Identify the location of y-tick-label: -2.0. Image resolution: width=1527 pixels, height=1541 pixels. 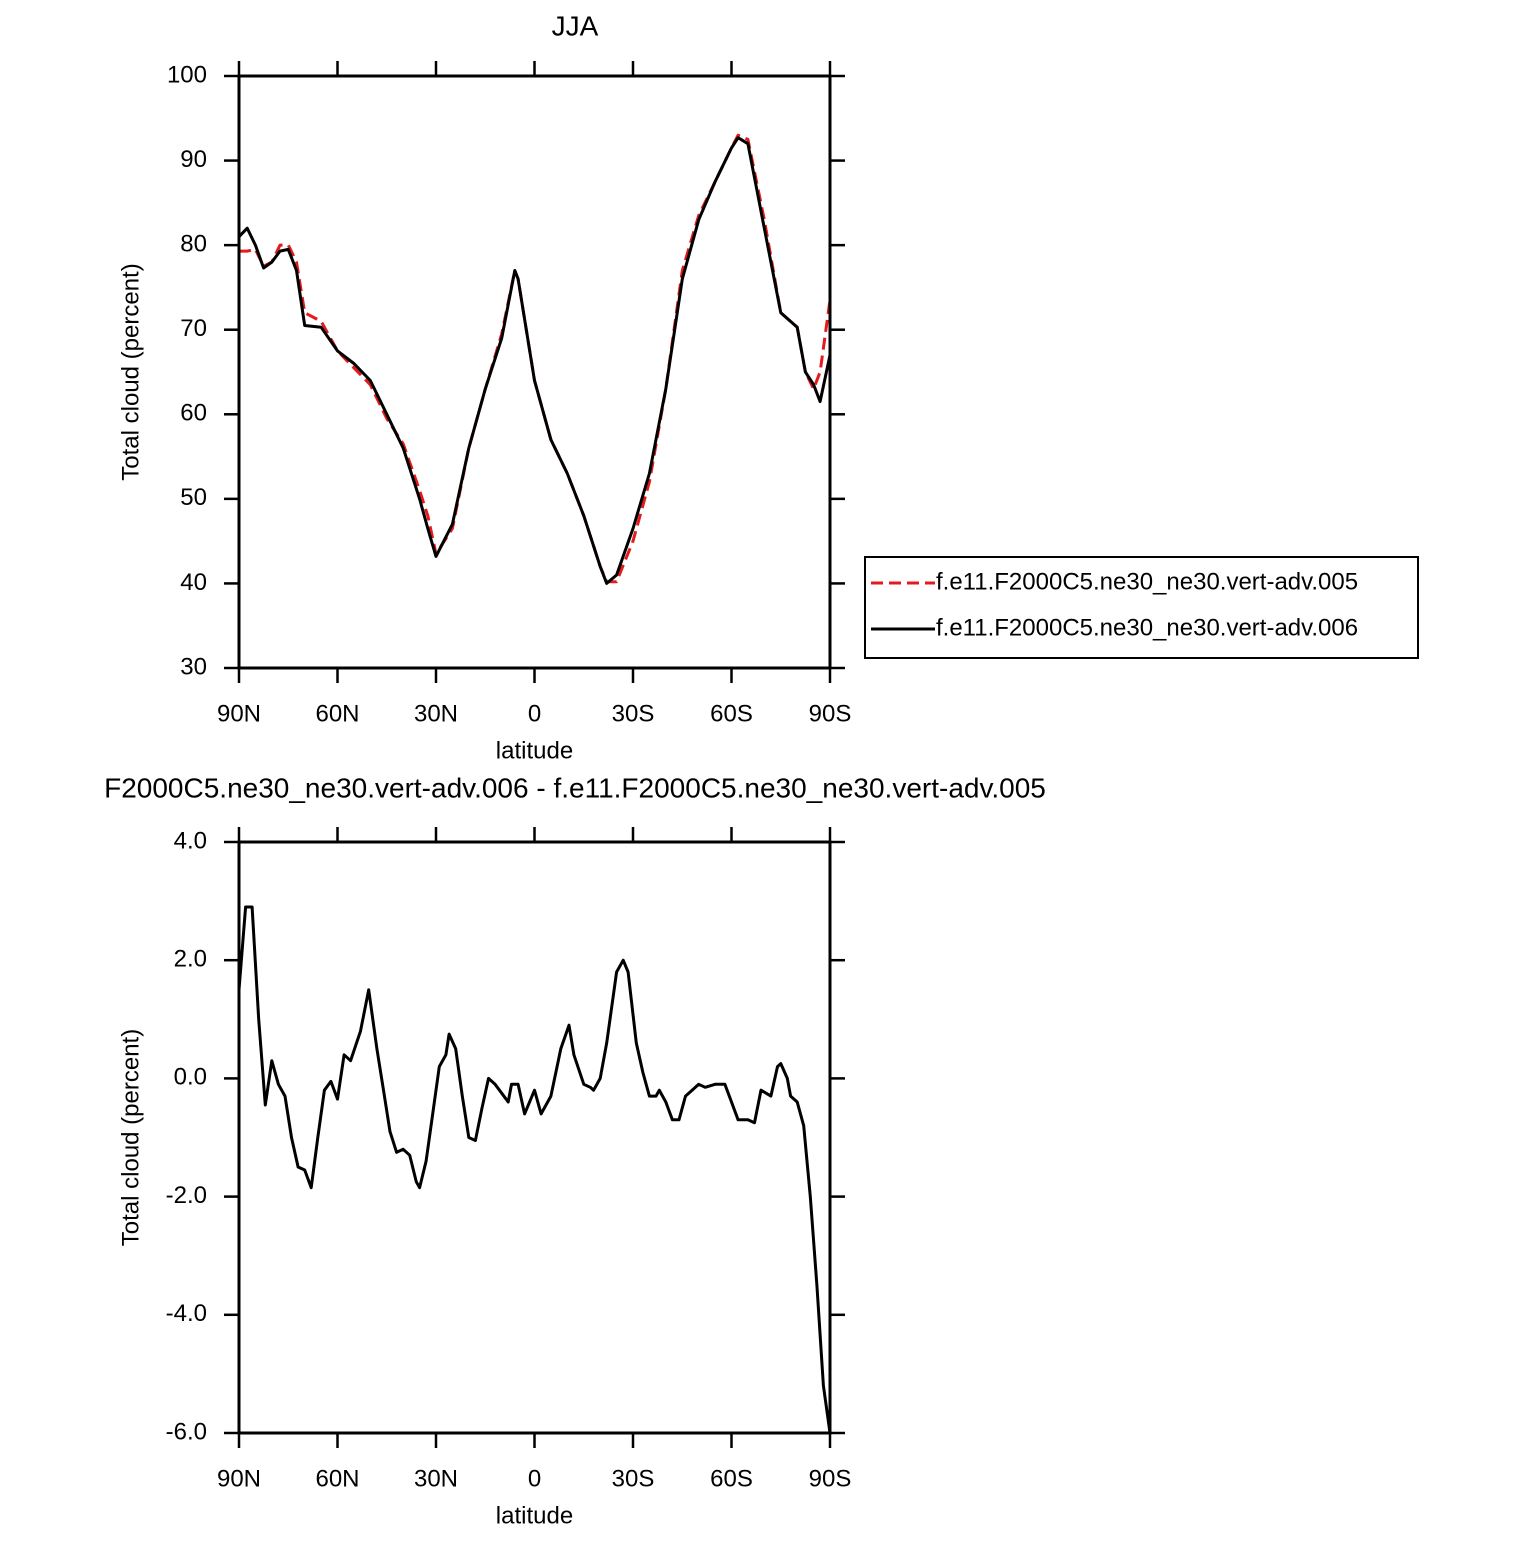
(186, 1195).